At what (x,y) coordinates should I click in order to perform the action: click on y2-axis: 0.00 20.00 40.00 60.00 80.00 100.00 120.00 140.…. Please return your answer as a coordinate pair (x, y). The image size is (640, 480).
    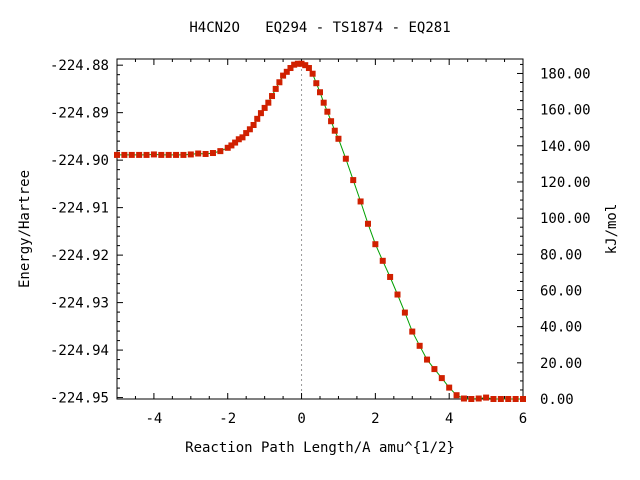
    Looking at the image, I should click on (554, 235).